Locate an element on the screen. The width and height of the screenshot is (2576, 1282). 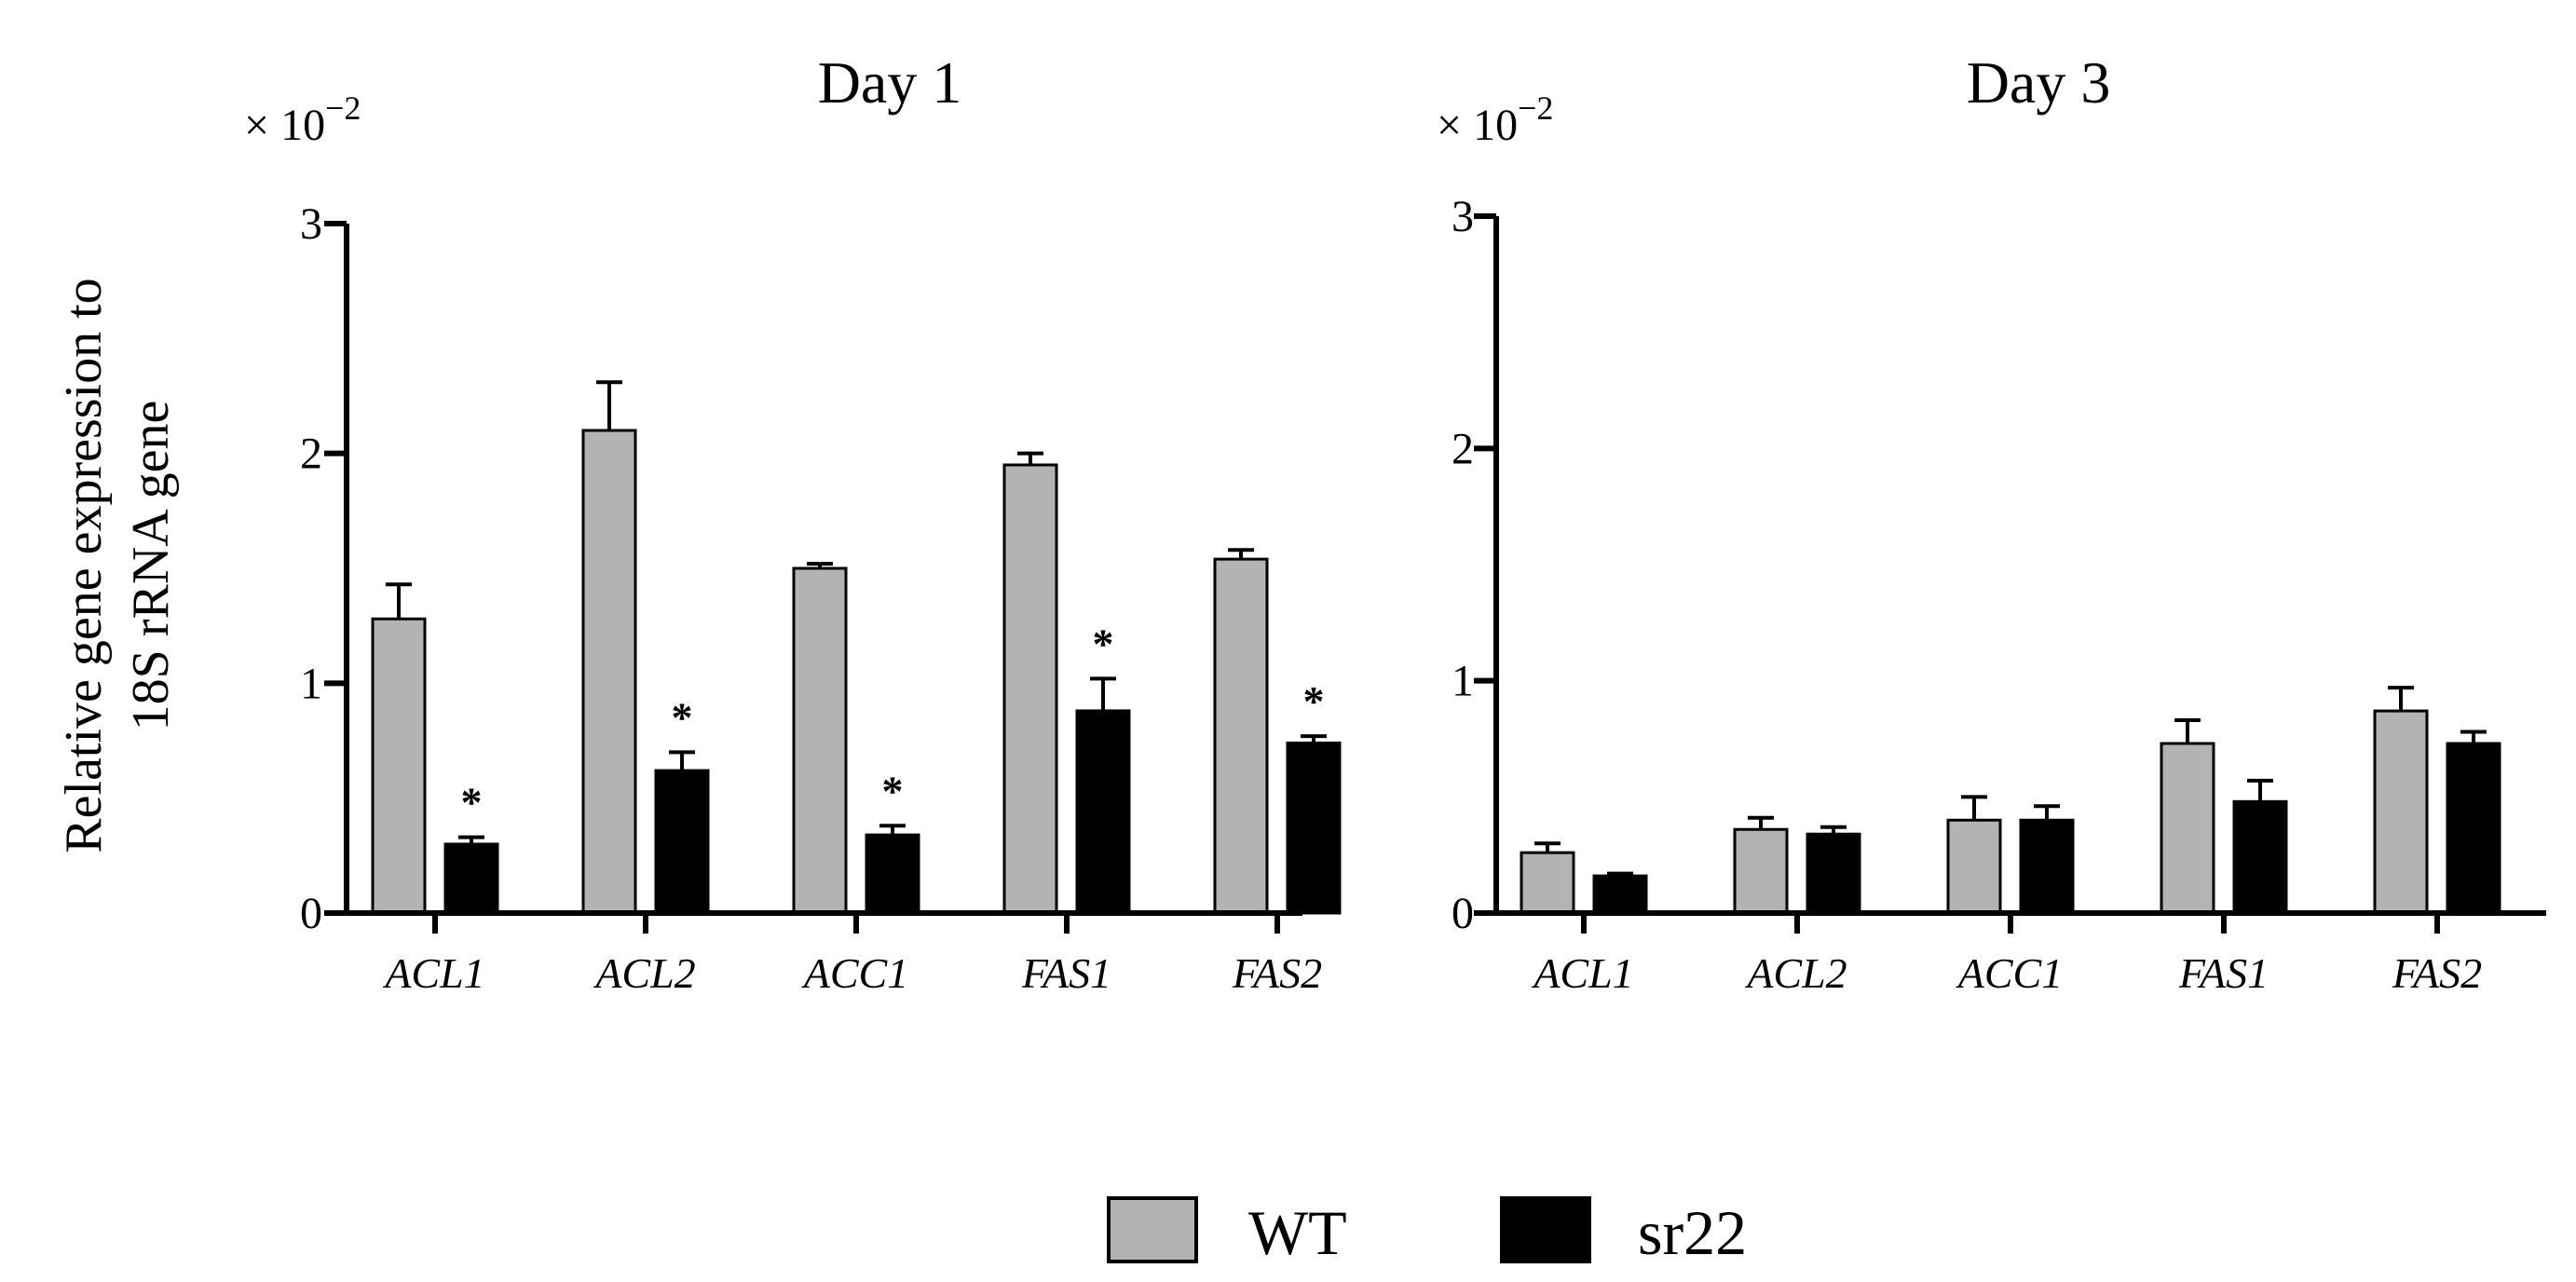
y-axis-label-line-2: 18S rRNA gene is located at coordinates (151, 566).